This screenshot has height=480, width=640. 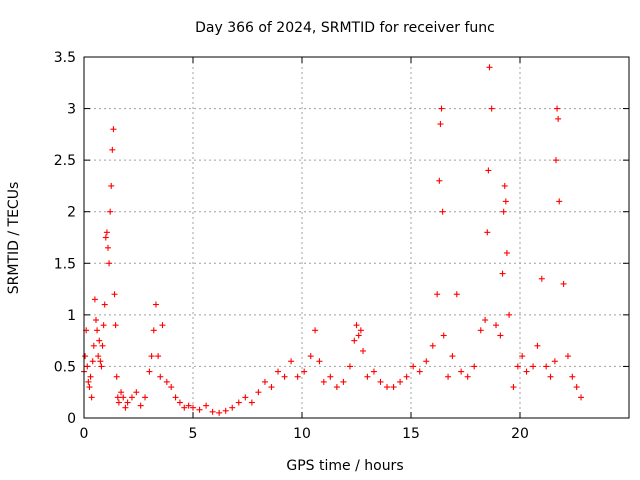 I want to click on y-tick-label: 0, so click(x=71, y=419).